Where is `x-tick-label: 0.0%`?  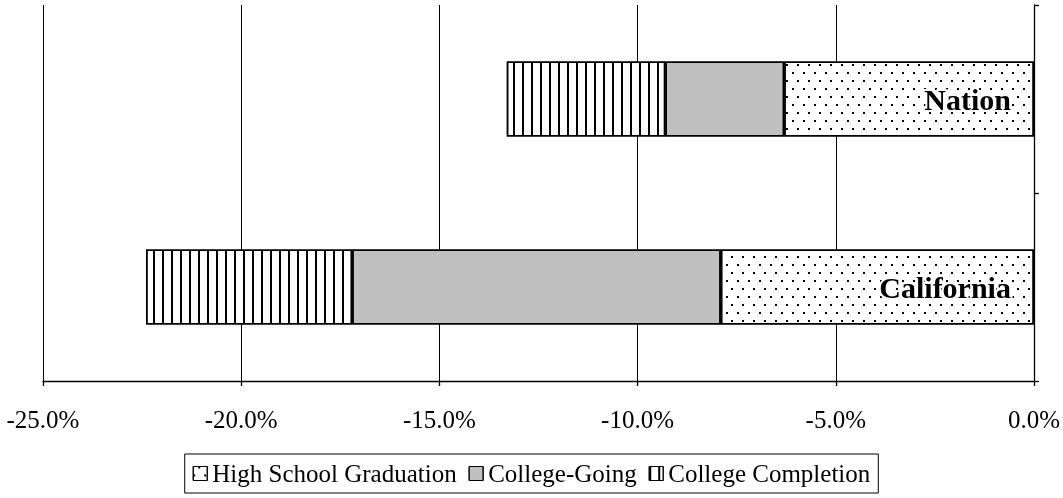
x-tick-label: 0.0% is located at coordinates (1033, 419).